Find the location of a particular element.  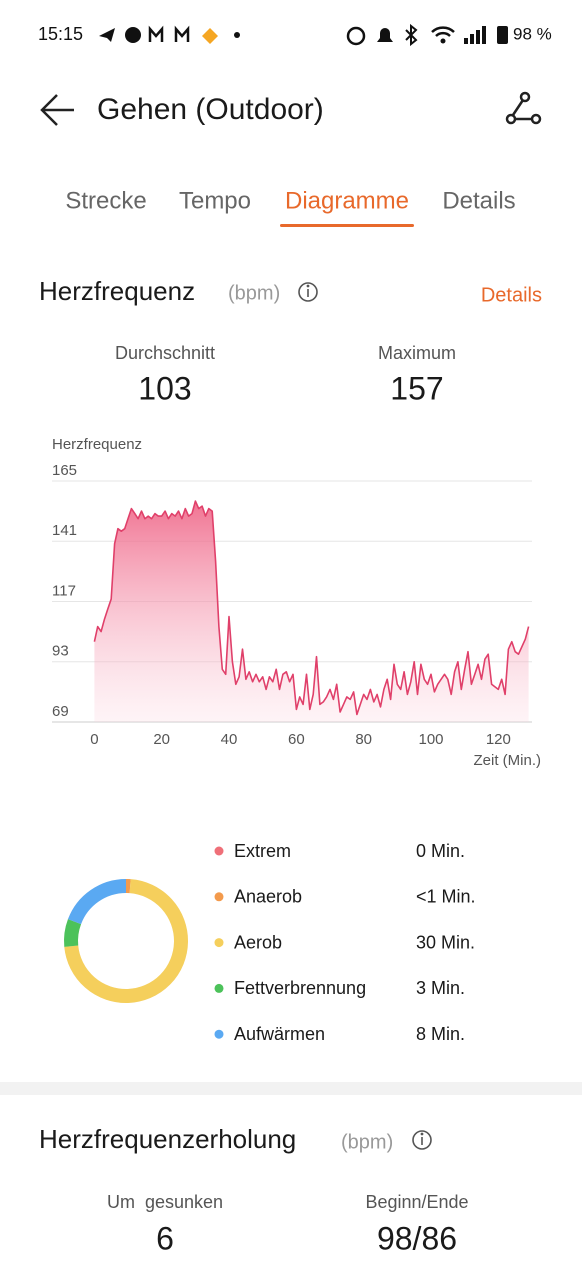

y-tick-label: 93 is located at coordinates (60, 651).